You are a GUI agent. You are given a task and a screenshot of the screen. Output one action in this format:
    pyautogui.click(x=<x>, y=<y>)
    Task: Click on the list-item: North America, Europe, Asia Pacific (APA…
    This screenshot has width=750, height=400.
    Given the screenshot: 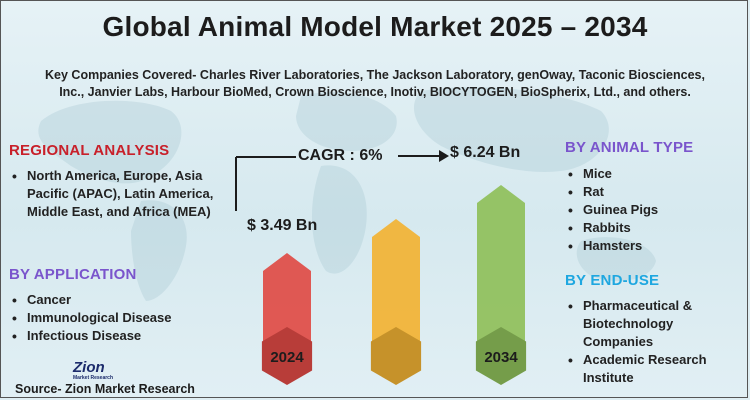 What is the action you would take?
    pyautogui.click(x=114, y=194)
    